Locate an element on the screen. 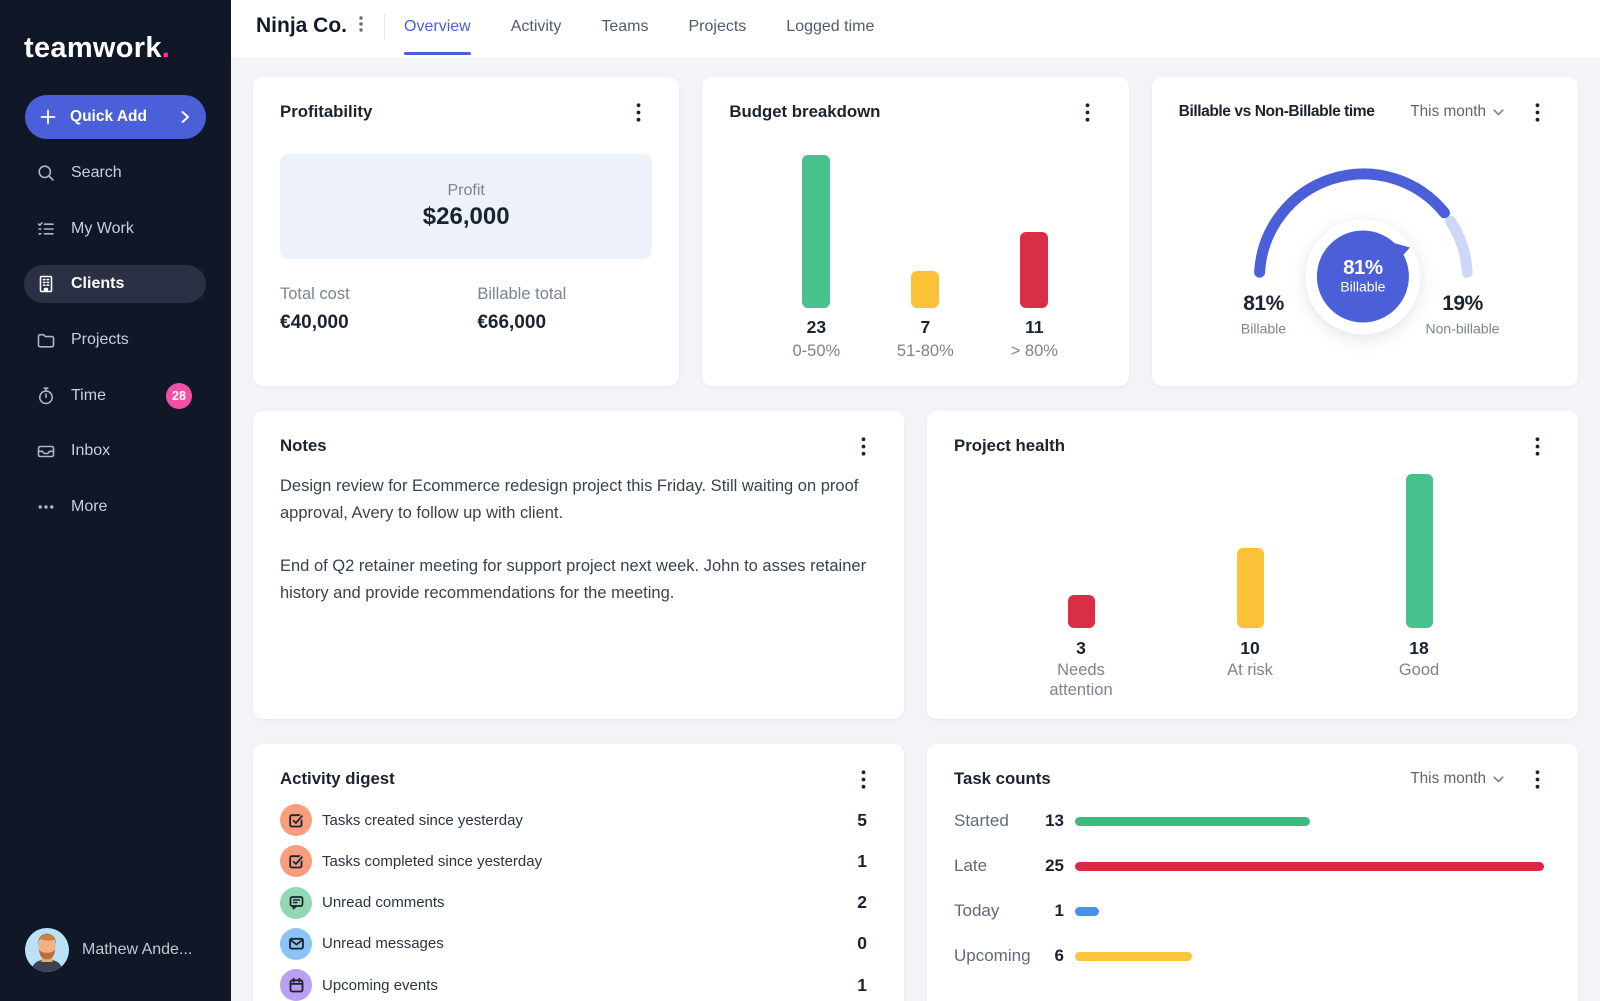 The image size is (1600, 1001). svg-text: 19% is located at coordinates (1462, 303).